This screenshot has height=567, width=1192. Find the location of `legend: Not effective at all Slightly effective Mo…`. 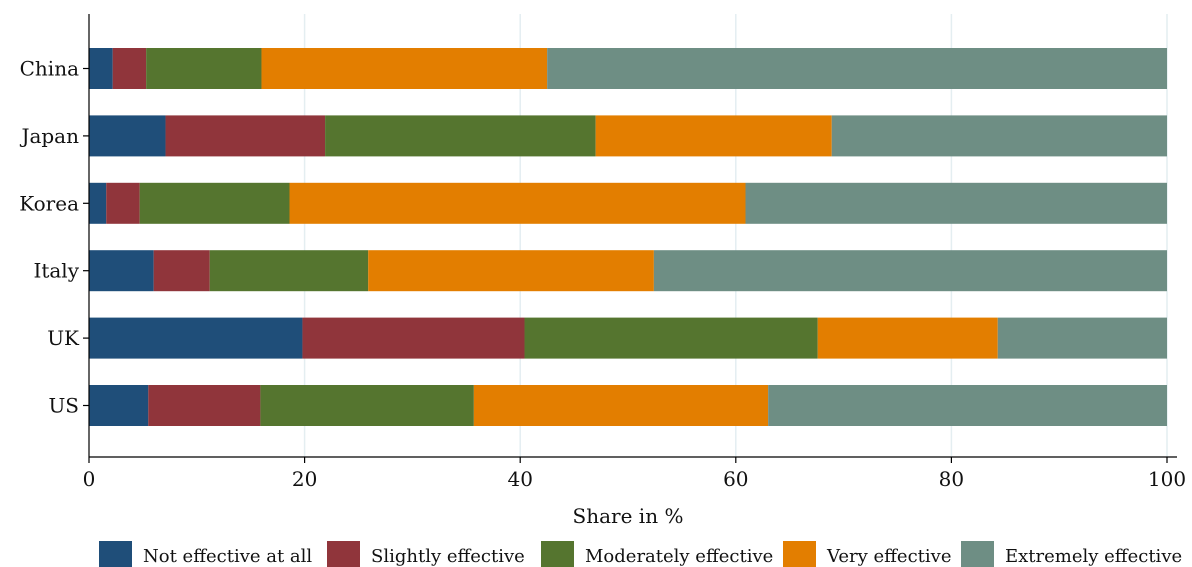

legend: Not effective at all Slightly effective Mo… is located at coordinates (640, 554).